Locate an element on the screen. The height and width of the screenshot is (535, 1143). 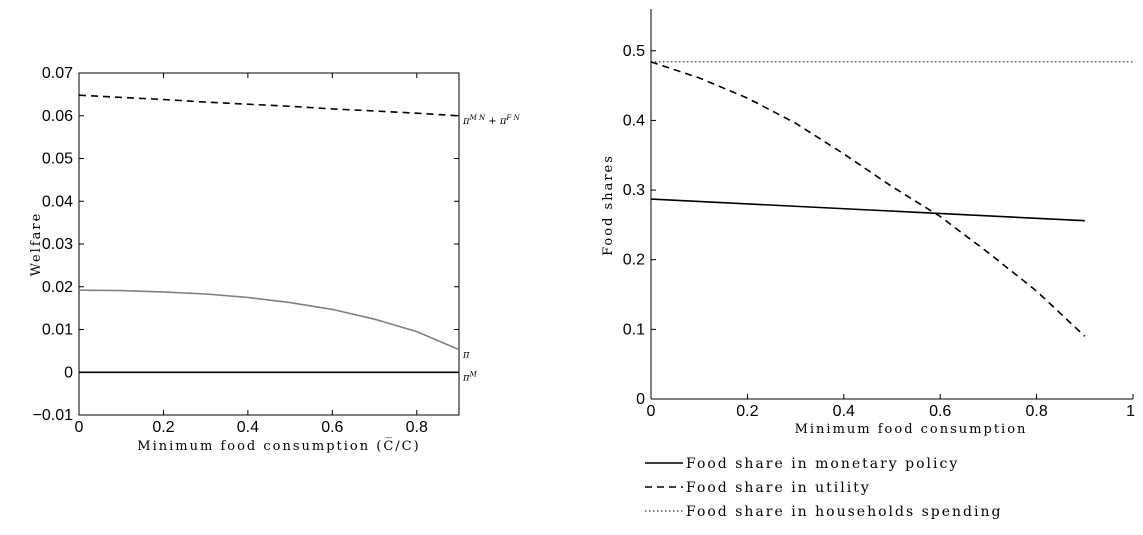
legend-label-1: Food share in utility is located at coordinates (778, 488).